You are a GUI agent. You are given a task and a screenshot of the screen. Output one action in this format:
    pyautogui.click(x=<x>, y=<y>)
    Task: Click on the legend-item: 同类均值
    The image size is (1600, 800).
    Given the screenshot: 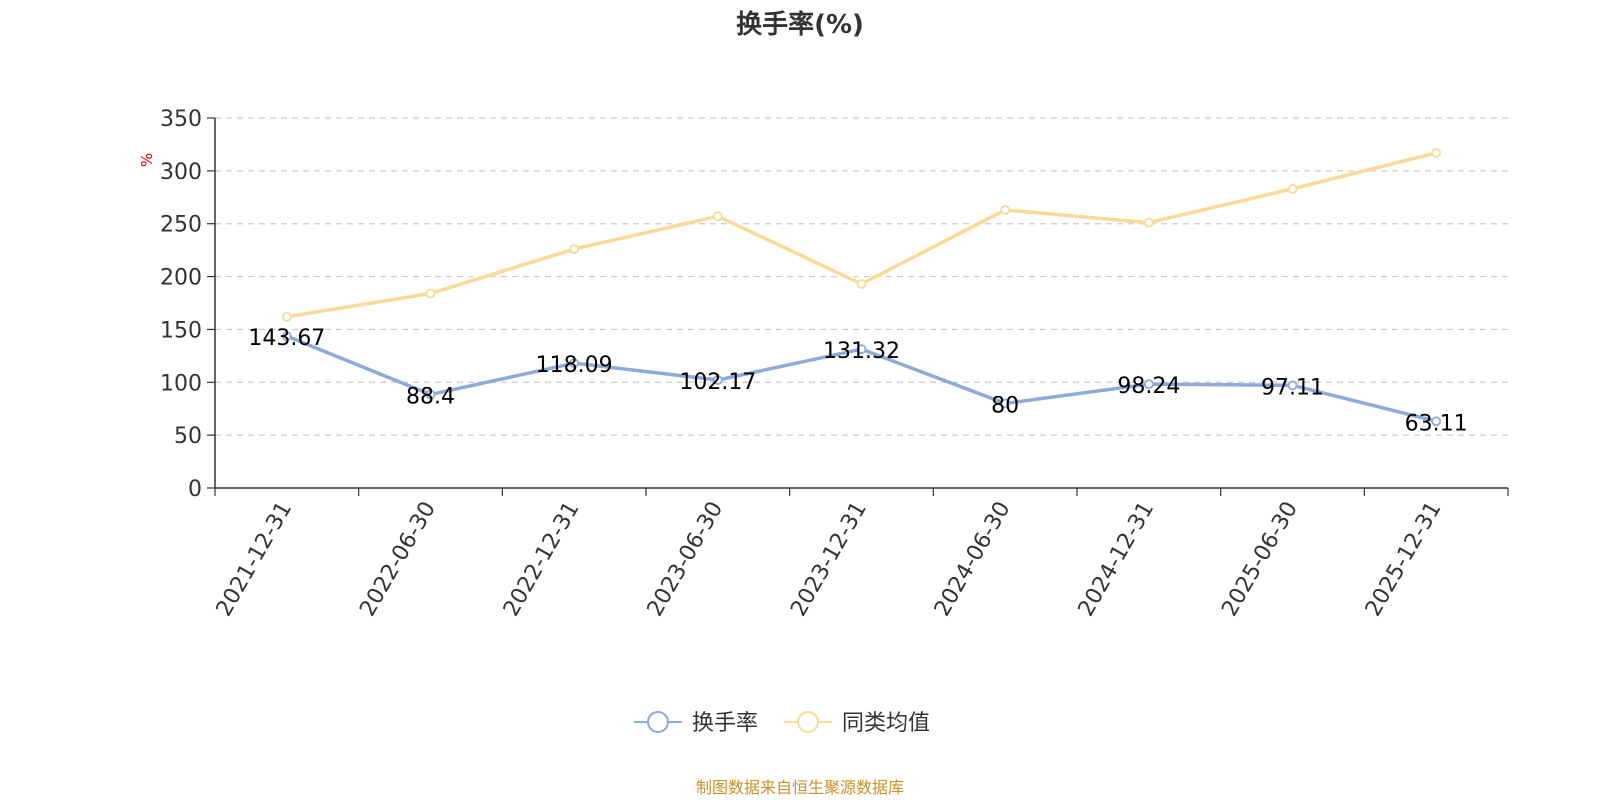 What is the action you would take?
    pyautogui.click(x=857, y=723)
    